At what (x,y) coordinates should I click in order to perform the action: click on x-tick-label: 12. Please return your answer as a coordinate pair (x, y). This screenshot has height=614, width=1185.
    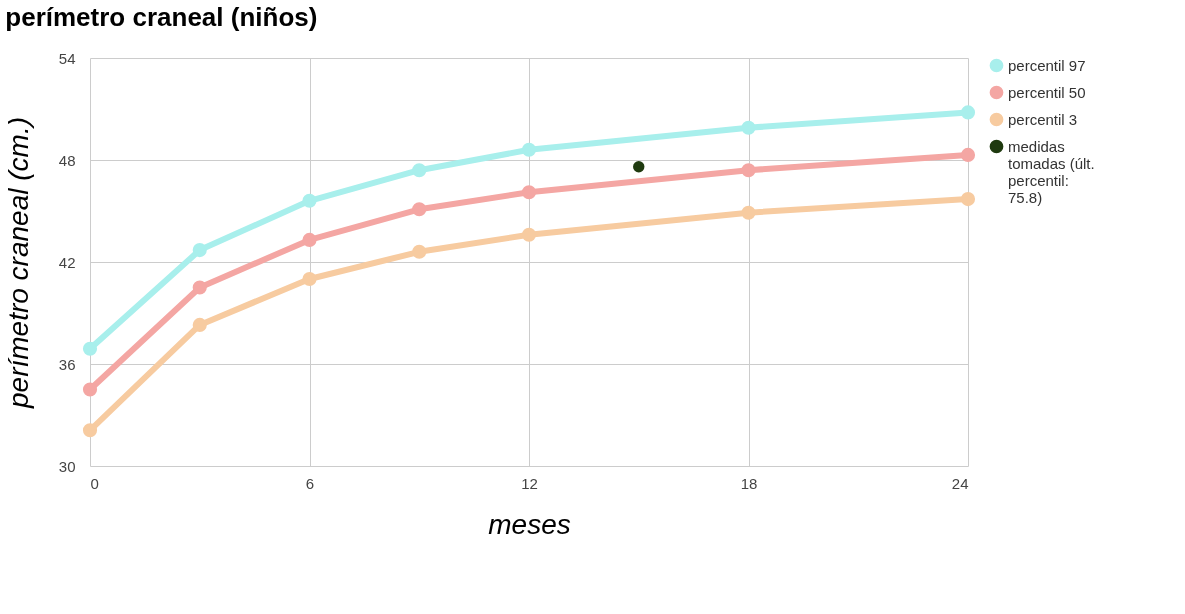
    Looking at the image, I should click on (529, 483).